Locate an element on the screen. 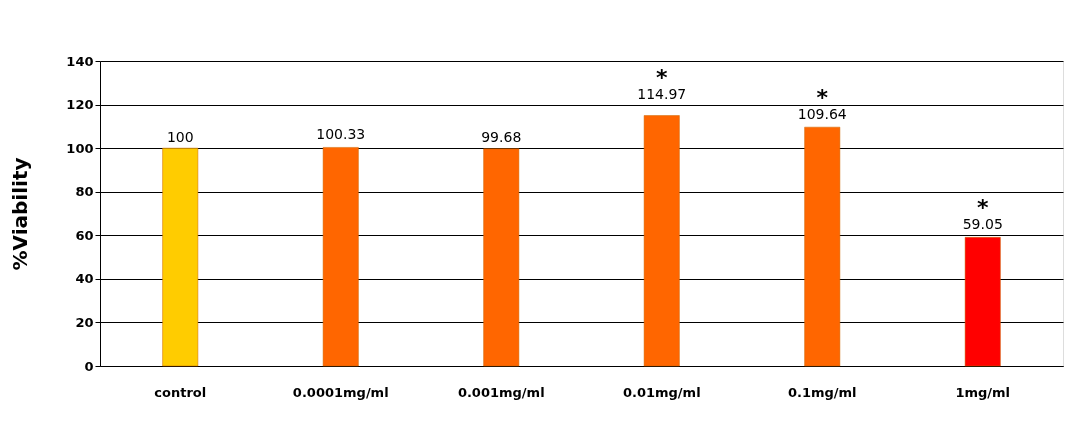 This screenshot has width=1078, height=444. x-tick-label: 0.001mg/ml is located at coordinates (501, 392).